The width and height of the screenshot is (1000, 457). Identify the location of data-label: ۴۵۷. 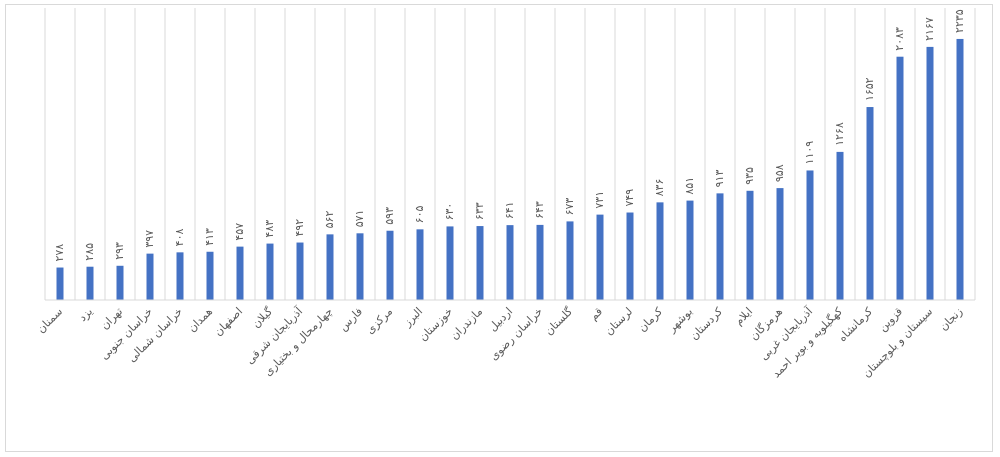
(239, 232).